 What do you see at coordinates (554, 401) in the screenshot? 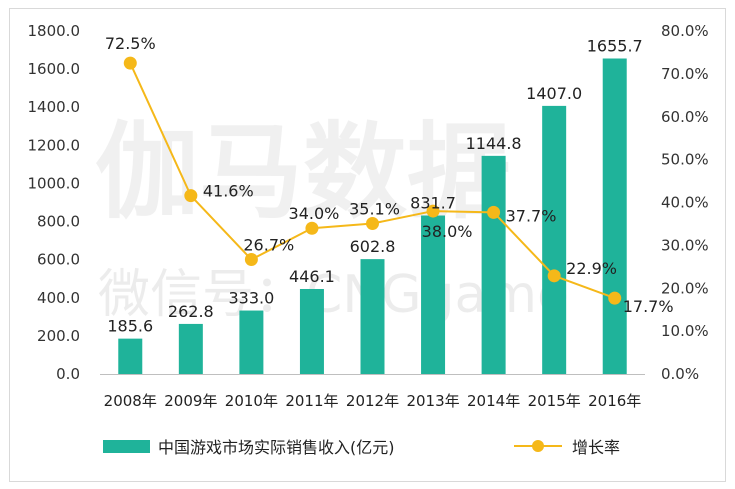
I see `x-tick-label: 2015年` at bounding box center [554, 401].